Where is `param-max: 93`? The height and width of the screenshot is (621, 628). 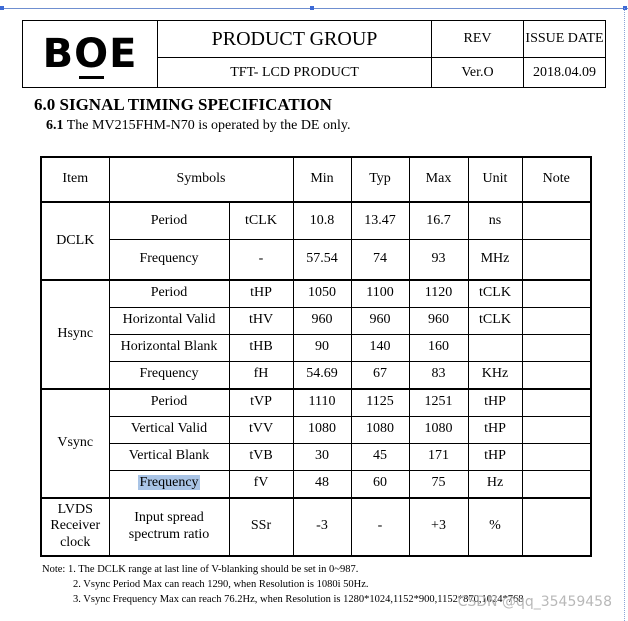
param-max: 93 is located at coordinates (438, 259).